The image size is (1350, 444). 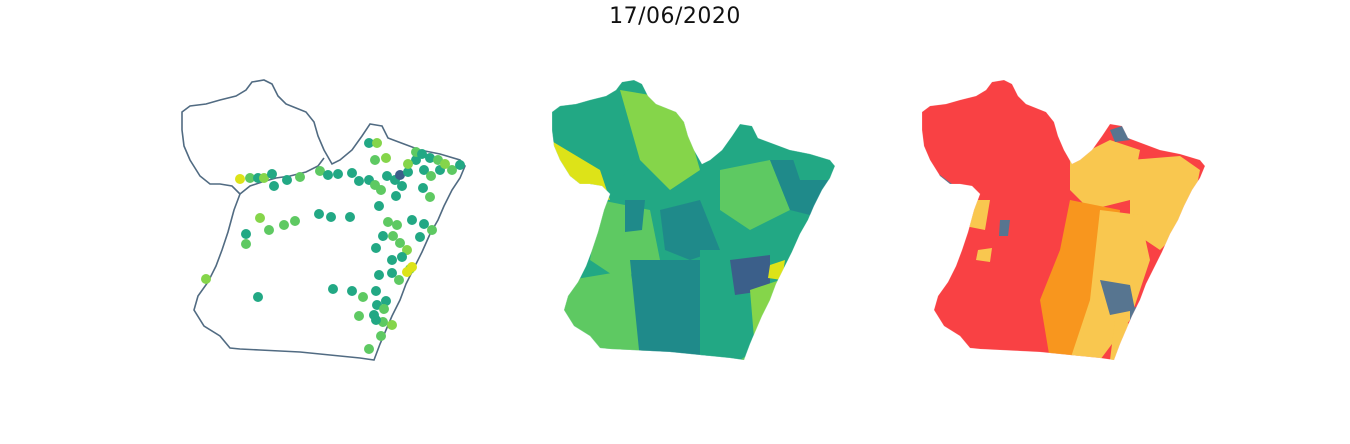 I want to click on choropleth-viridis-panel, so click(x=693, y=220).